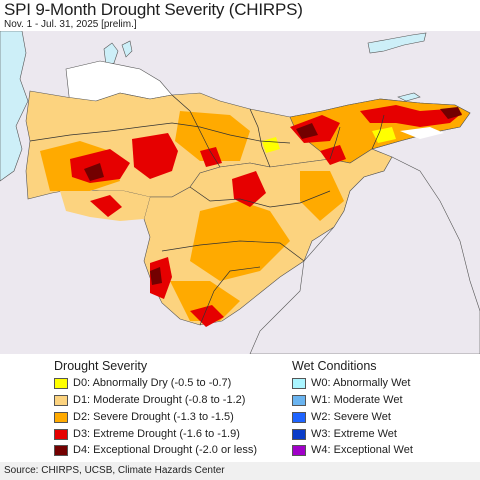  What do you see at coordinates (61, 383) in the screenshot?
I see `swatch-d0` at bounding box center [61, 383].